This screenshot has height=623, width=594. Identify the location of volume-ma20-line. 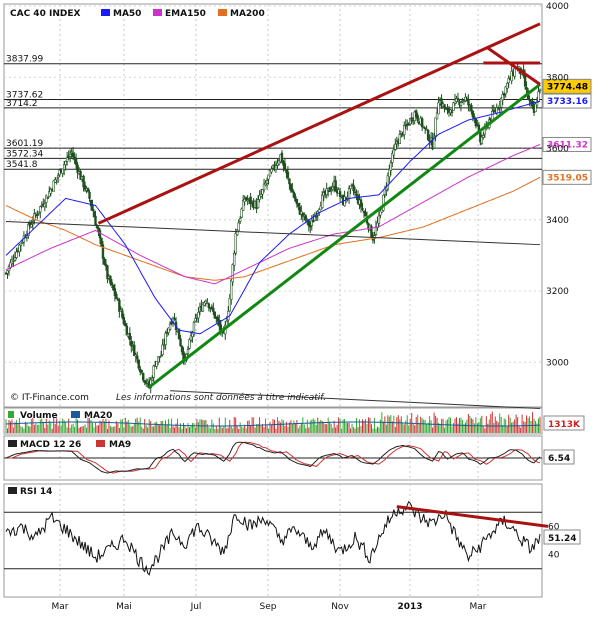
(272, 424).